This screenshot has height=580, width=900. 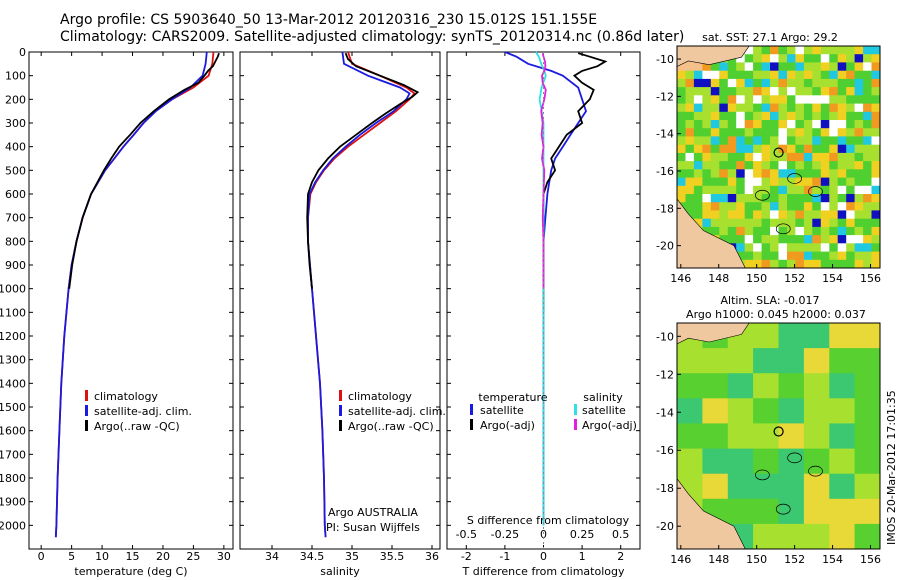 What do you see at coordinates (391, 426) in the screenshot?
I see `salinity-legend-label: Argo(..raw -QC)` at bounding box center [391, 426].